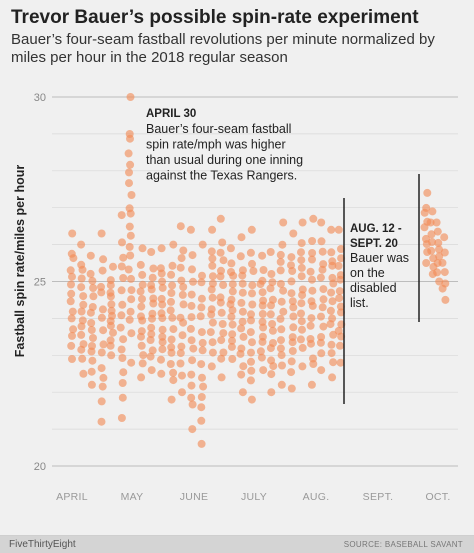 The height and width of the screenshot is (553, 474). I want to click on annotation-text: on the, so click(367, 273).